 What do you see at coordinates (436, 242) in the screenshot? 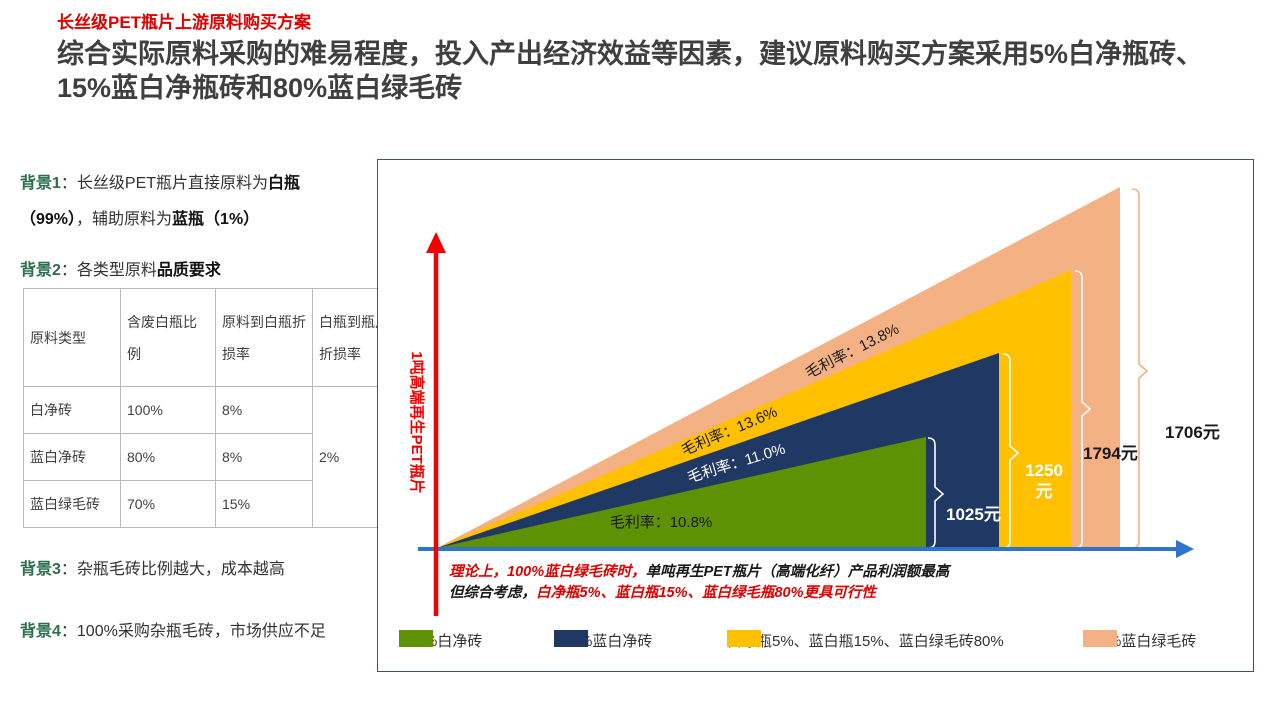
I see `y-axis-arrowhead` at bounding box center [436, 242].